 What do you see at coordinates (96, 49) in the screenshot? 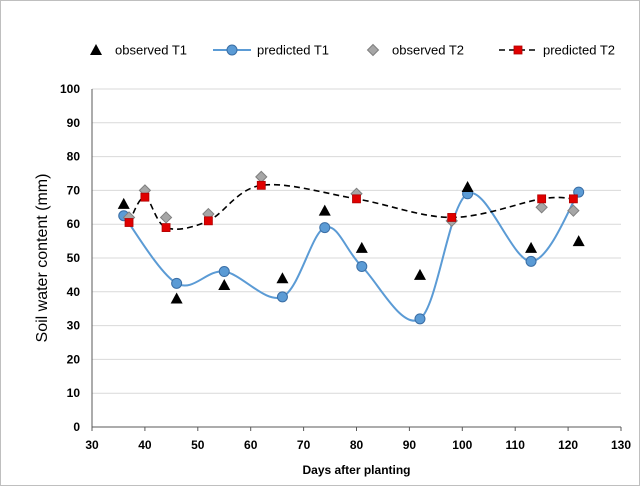
I see `observed-t1-legend-marker` at bounding box center [96, 49].